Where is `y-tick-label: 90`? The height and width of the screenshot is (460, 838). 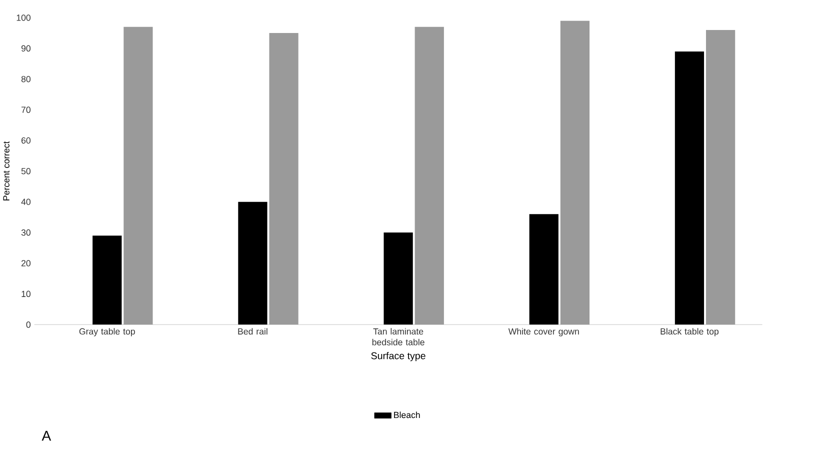 y-tick-label: 90 is located at coordinates (26, 48).